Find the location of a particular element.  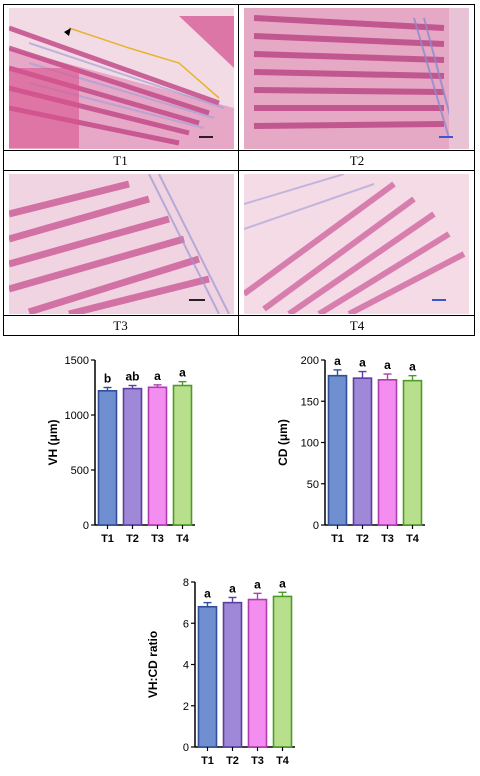

y-tick-label: 500 is located at coordinates (80, 471).